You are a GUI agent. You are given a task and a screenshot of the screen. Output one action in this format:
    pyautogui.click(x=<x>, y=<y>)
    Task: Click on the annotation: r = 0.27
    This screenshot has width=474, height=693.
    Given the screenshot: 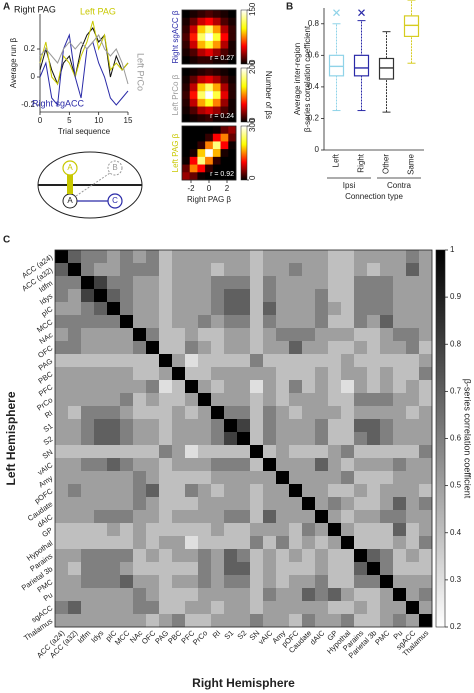 What is the action you would take?
    pyautogui.click(x=222, y=58)
    